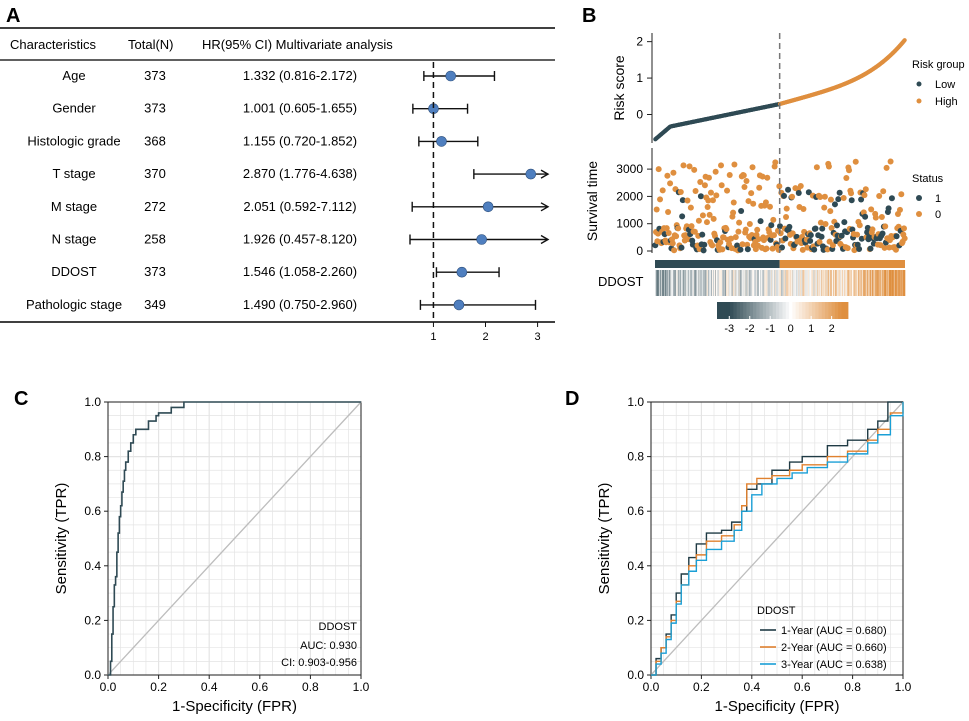 The height and width of the screenshot is (721, 969). Describe the element at coordinates (635, 511) in the screenshot. I see `y-tick-label: 0.6` at that location.